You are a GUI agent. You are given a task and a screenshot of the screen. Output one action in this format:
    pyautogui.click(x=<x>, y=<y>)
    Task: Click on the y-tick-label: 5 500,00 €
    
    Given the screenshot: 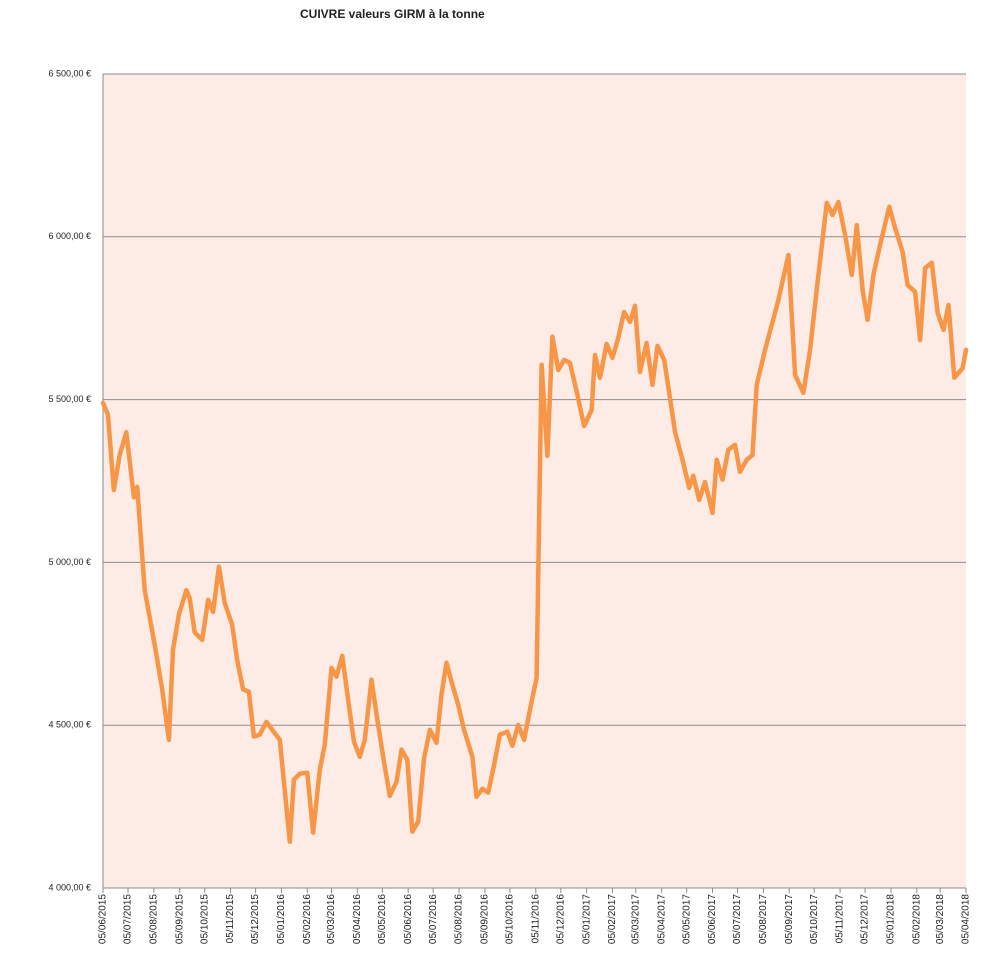 What is the action you would take?
    pyautogui.click(x=69, y=399)
    